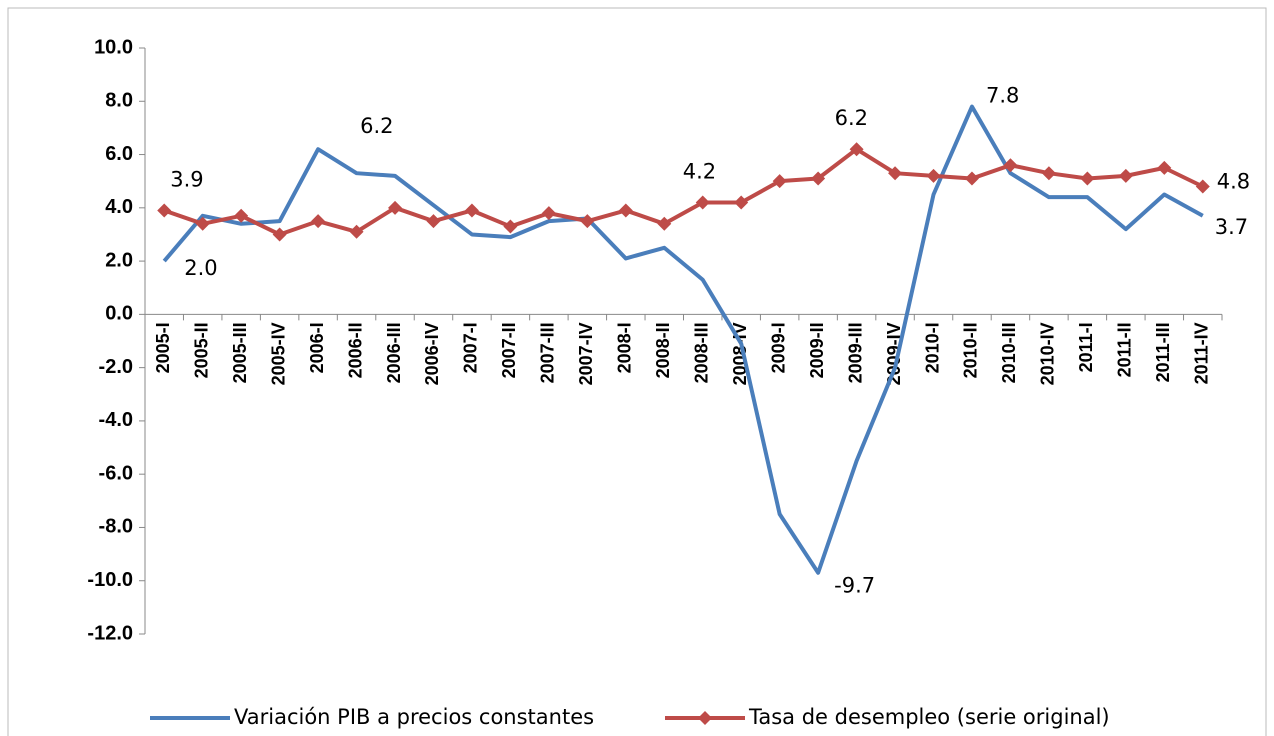  Describe the element at coordinates (548, 352) in the screenshot. I see `x-tick-label: 2007-III` at that location.